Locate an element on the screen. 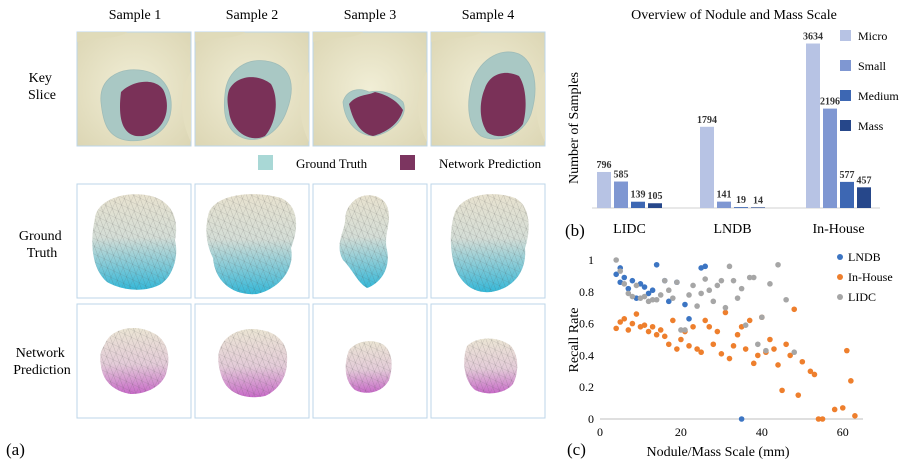 This screenshot has width=908, height=469. scatter-x-tick-label: 20 is located at coordinates (681, 432).